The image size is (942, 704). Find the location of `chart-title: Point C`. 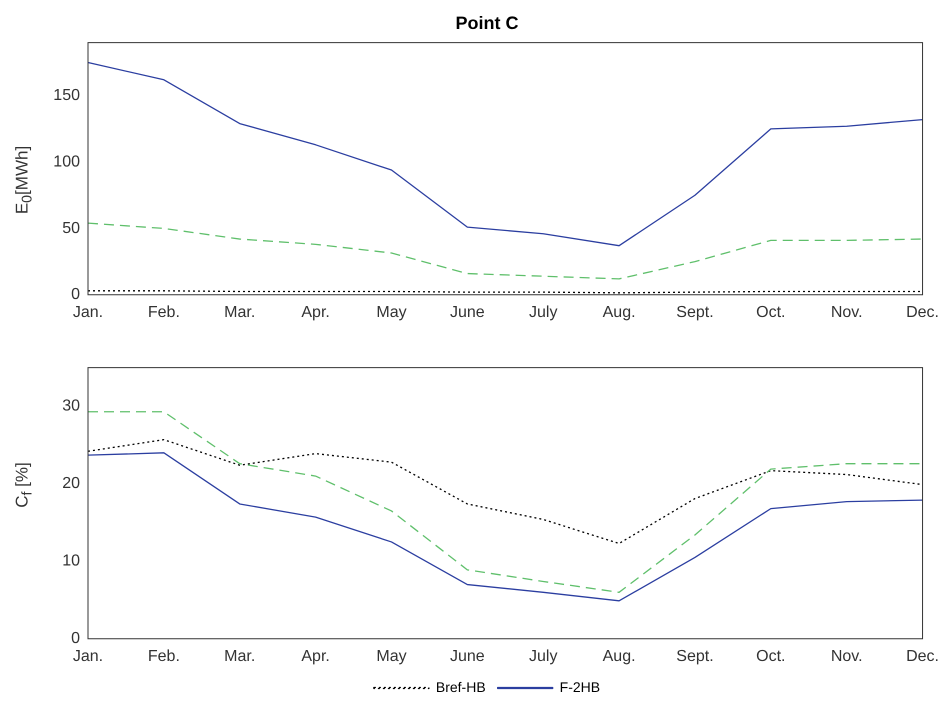

chart-title: Point C is located at coordinates (487, 22).